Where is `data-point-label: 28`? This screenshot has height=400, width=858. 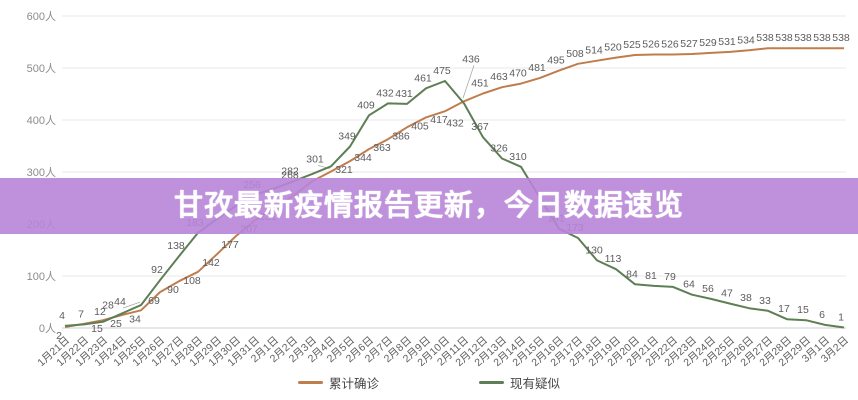 data-point-label: 28 is located at coordinates (108, 305).